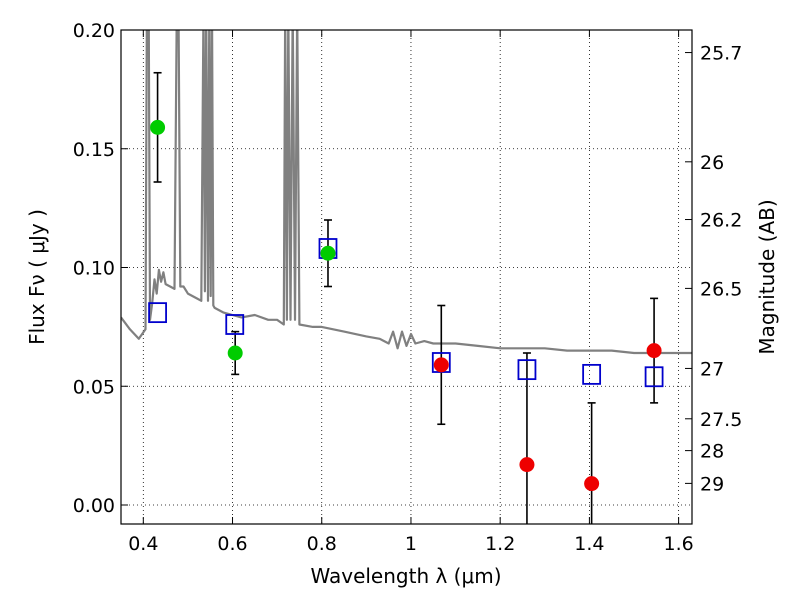  Describe the element at coordinates (411, 544) in the screenshot. I see `x-tick-label: 1` at that location.